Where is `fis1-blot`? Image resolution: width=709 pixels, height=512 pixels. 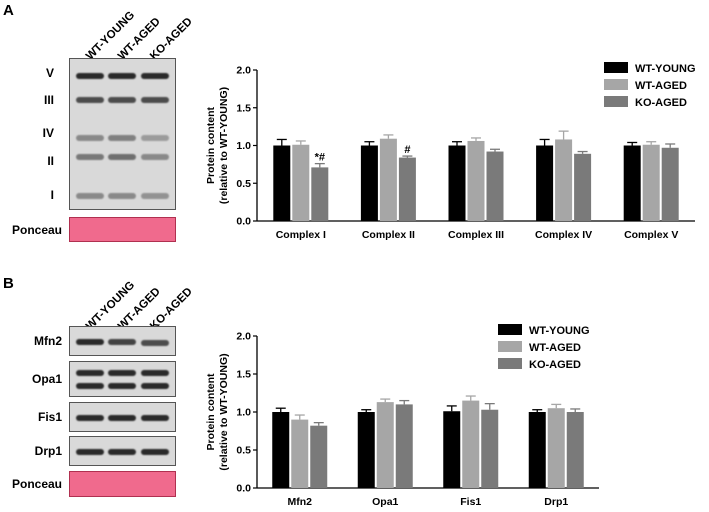
fis1-blot is located at coordinates (122, 417).